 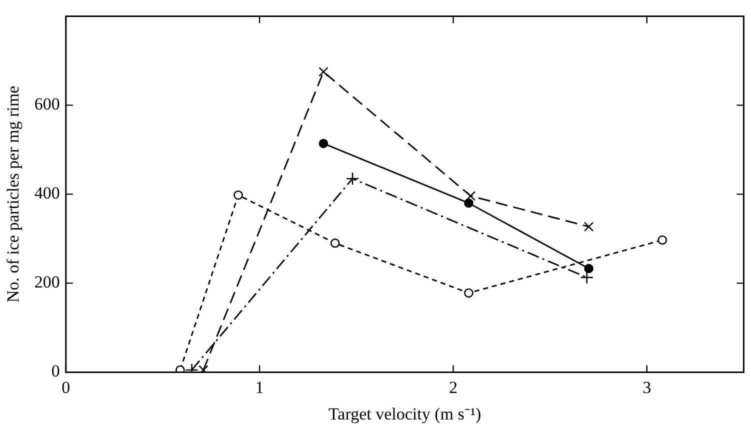 I want to click on y-tick-label: 0, so click(x=55, y=371).